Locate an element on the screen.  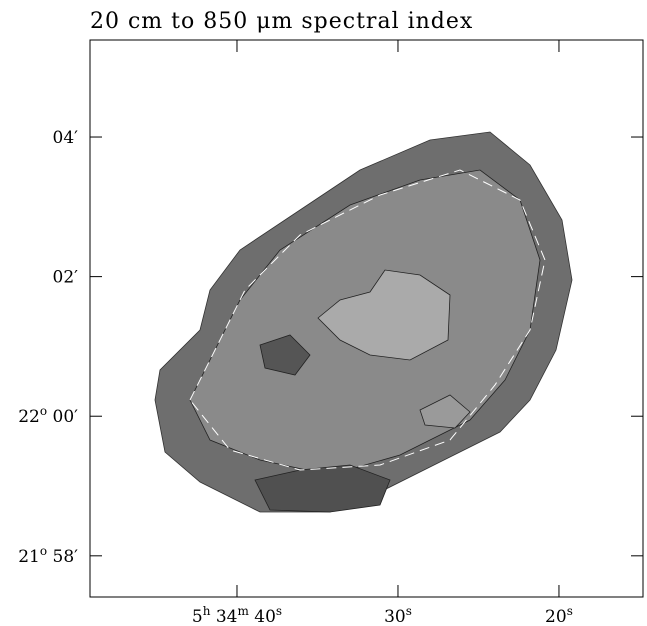
y-tick-label: 21o 58′ is located at coordinates (48, 555).